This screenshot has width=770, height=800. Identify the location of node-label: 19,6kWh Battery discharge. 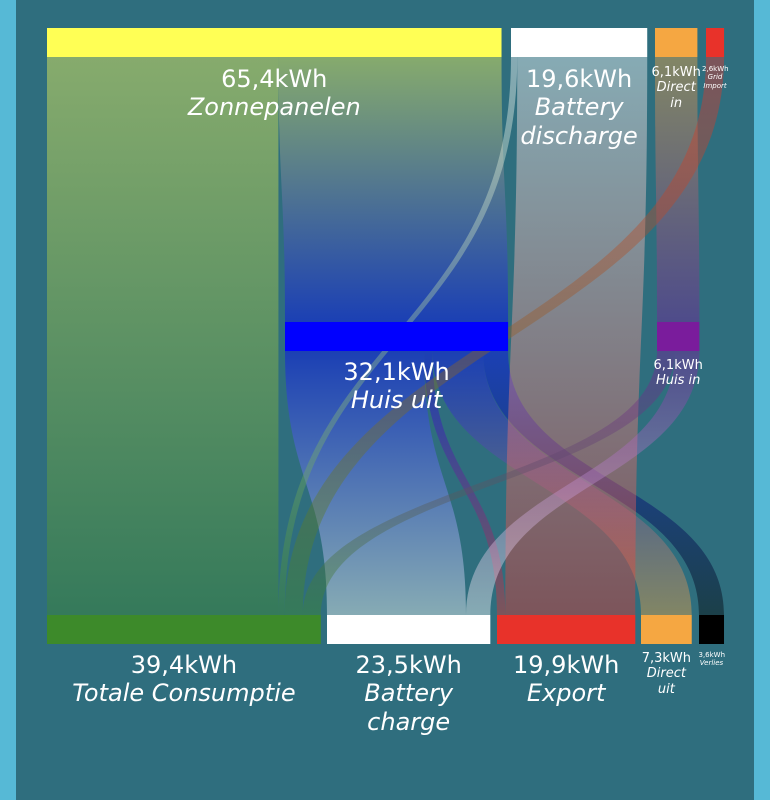
(579, 107).